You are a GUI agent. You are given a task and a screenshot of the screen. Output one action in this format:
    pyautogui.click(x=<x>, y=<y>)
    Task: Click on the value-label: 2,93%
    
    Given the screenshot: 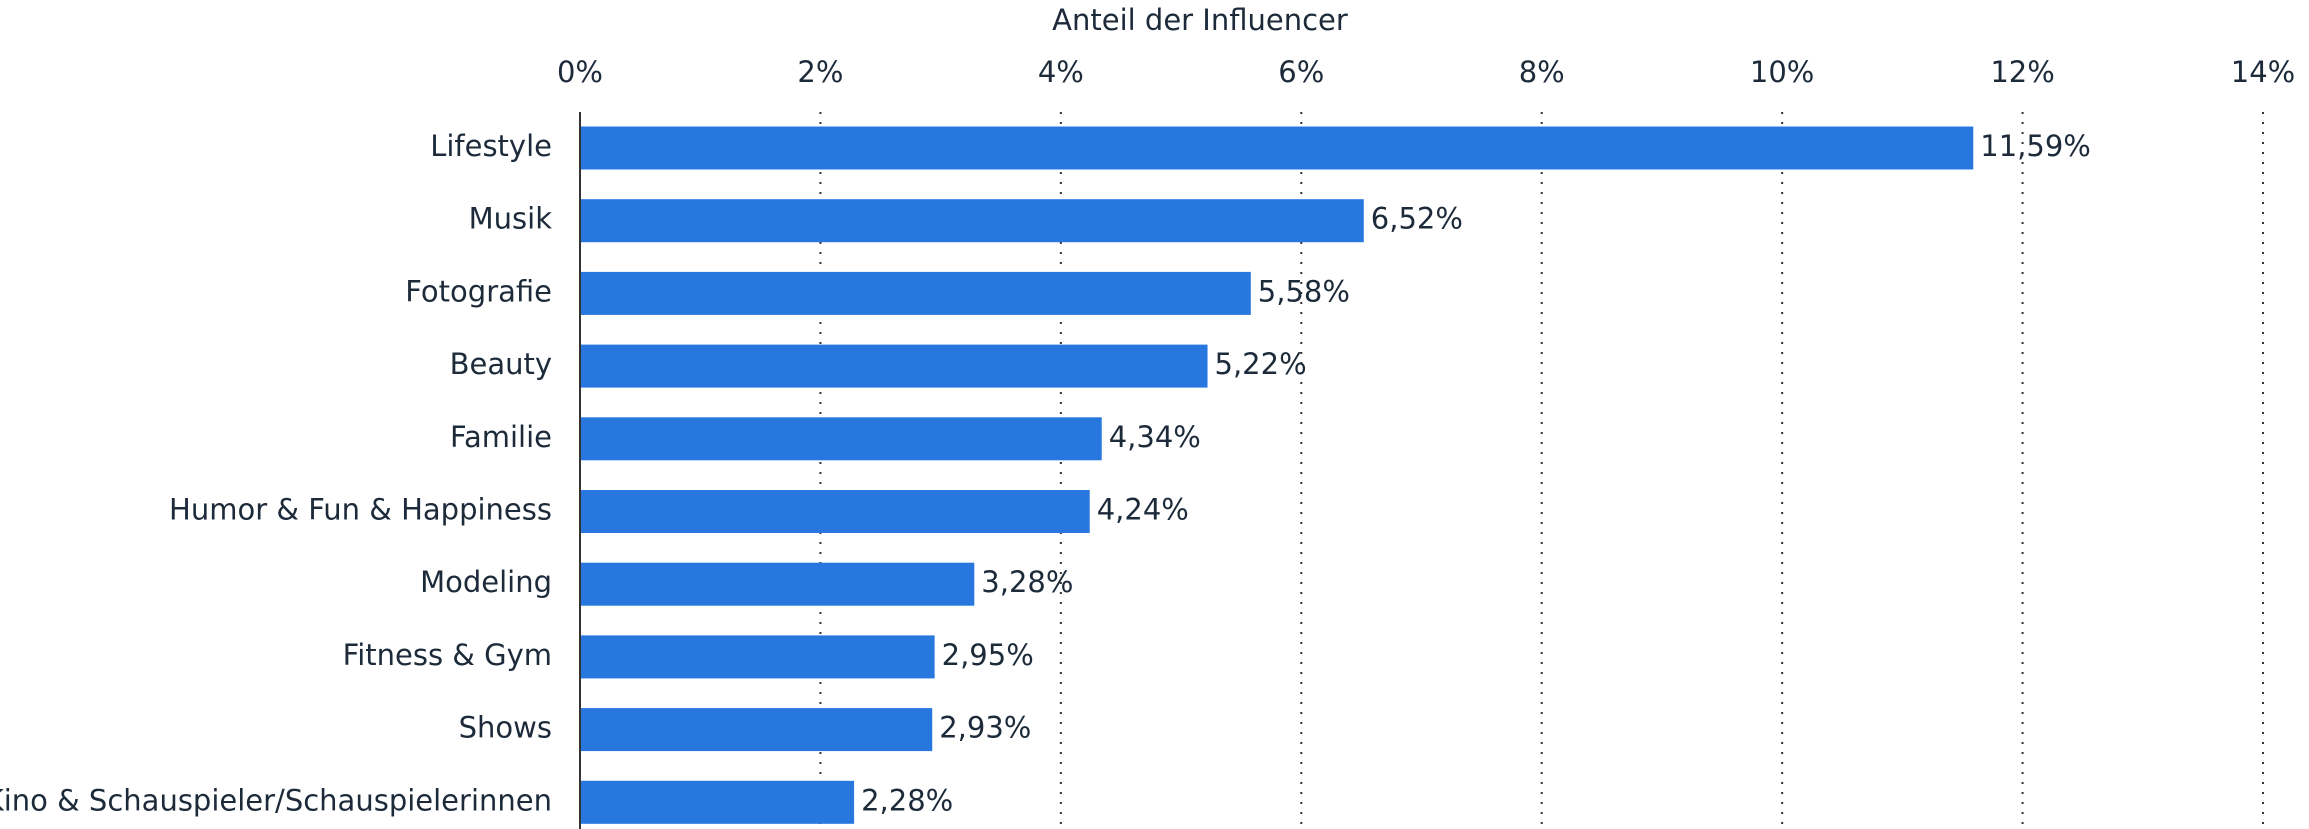 What is the action you would take?
    pyautogui.click(x=985, y=728)
    